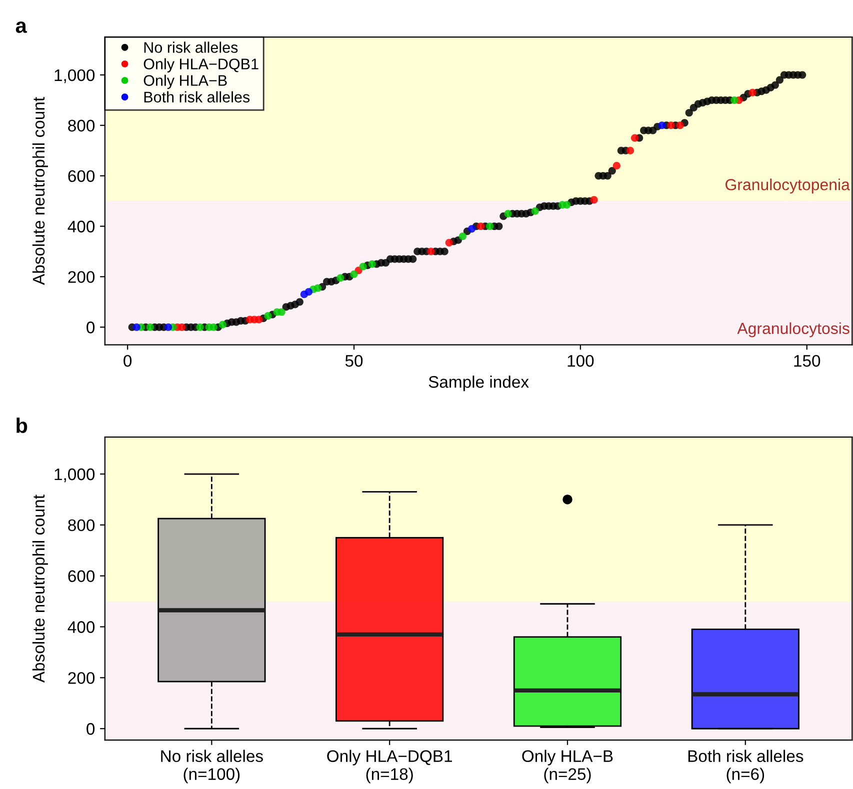 Image resolution: width=853 pixels, height=789 pixels. I want to click on legend-label: Only HLA−DQB1, so click(201, 65).